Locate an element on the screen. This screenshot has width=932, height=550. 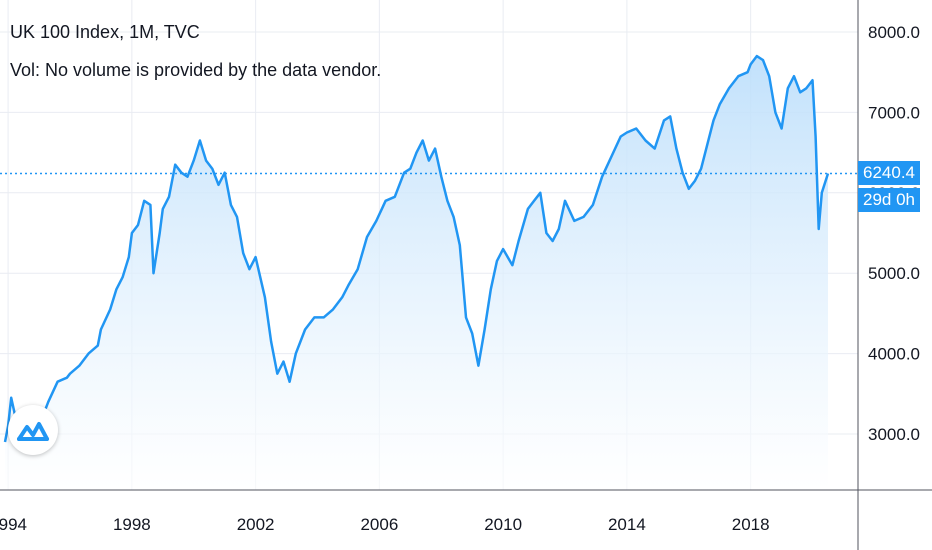
bar-countdown-badge: 29d 0h is located at coordinates (889, 200).